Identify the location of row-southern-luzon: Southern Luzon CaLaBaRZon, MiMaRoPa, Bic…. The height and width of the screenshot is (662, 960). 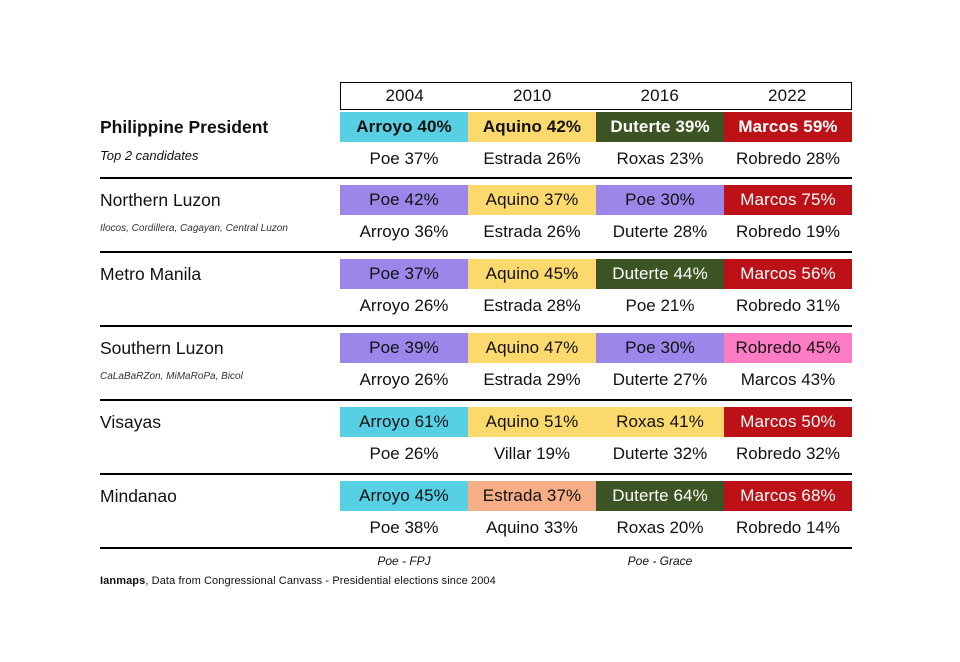
(476, 362).